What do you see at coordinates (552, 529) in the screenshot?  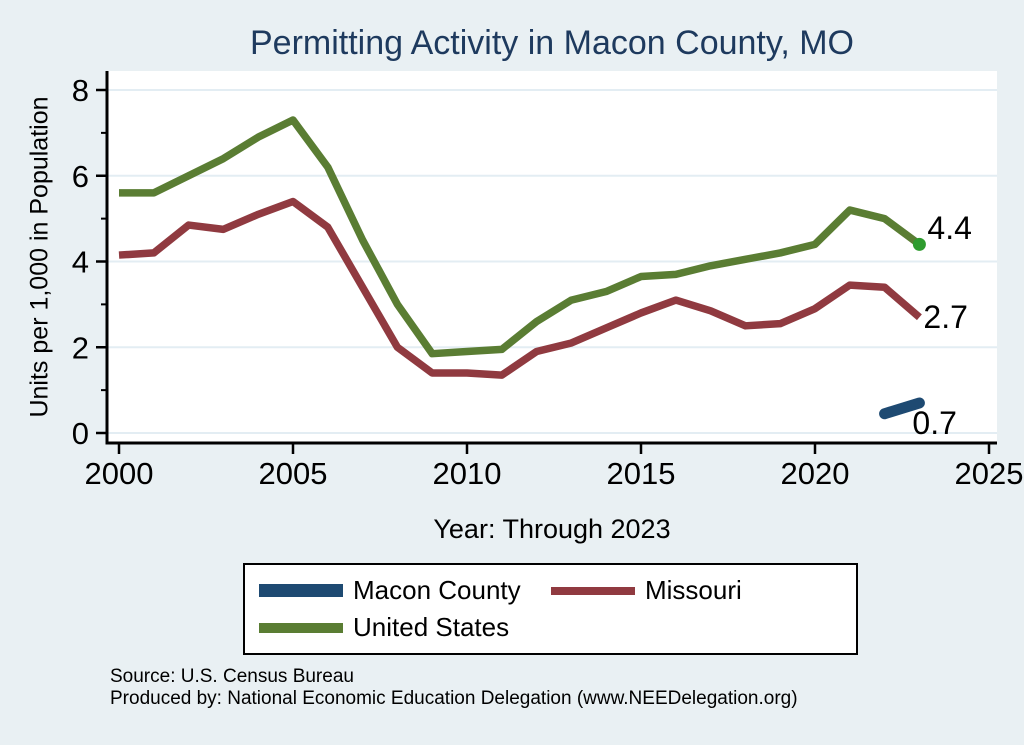 I see `x-axis-title: Year: Through 2023` at bounding box center [552, 529].